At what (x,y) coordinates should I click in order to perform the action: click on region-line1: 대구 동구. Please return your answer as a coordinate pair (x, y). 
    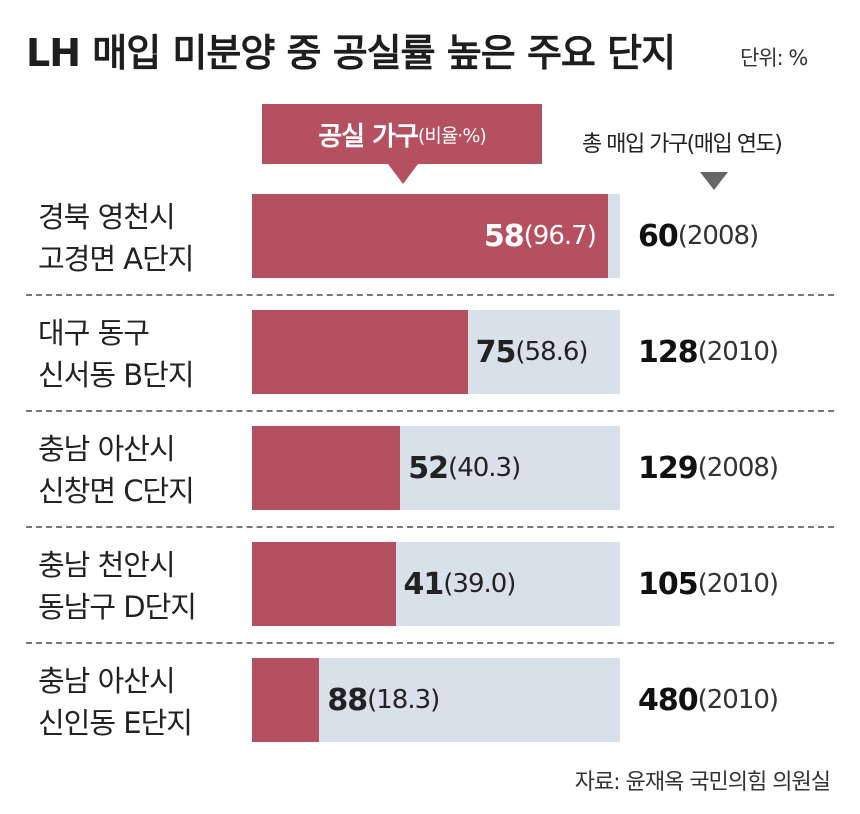
    Looking at the image, I should click on (94, 333).